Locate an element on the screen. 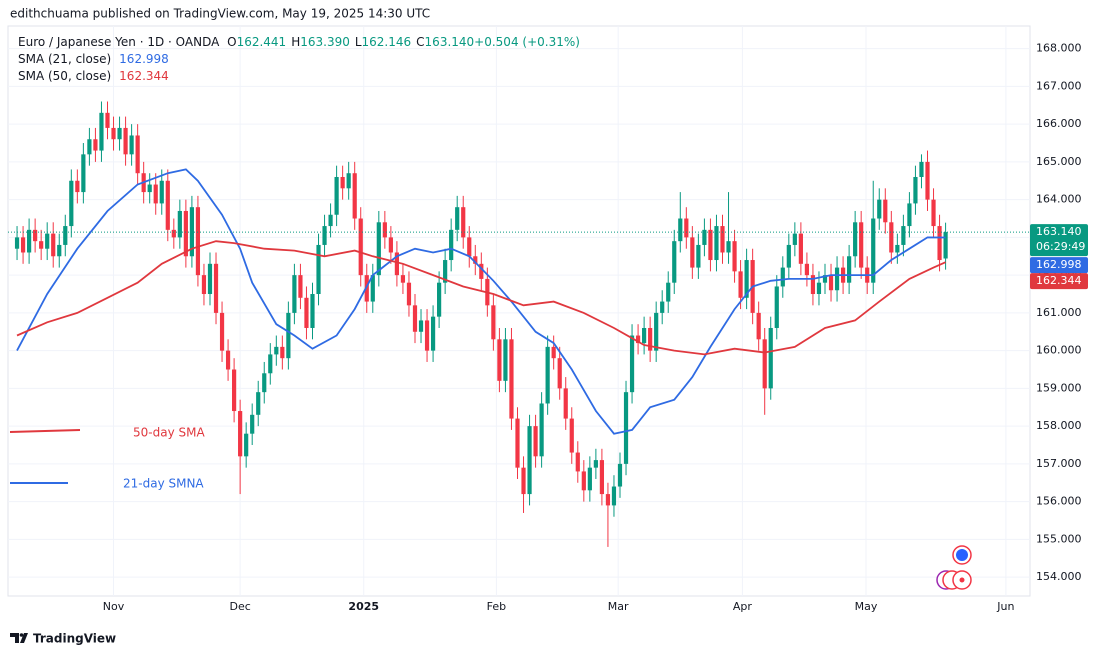 This screenshot has height=657, width=1104. x-tick-label: Apr is located at coordinates (743, 606).